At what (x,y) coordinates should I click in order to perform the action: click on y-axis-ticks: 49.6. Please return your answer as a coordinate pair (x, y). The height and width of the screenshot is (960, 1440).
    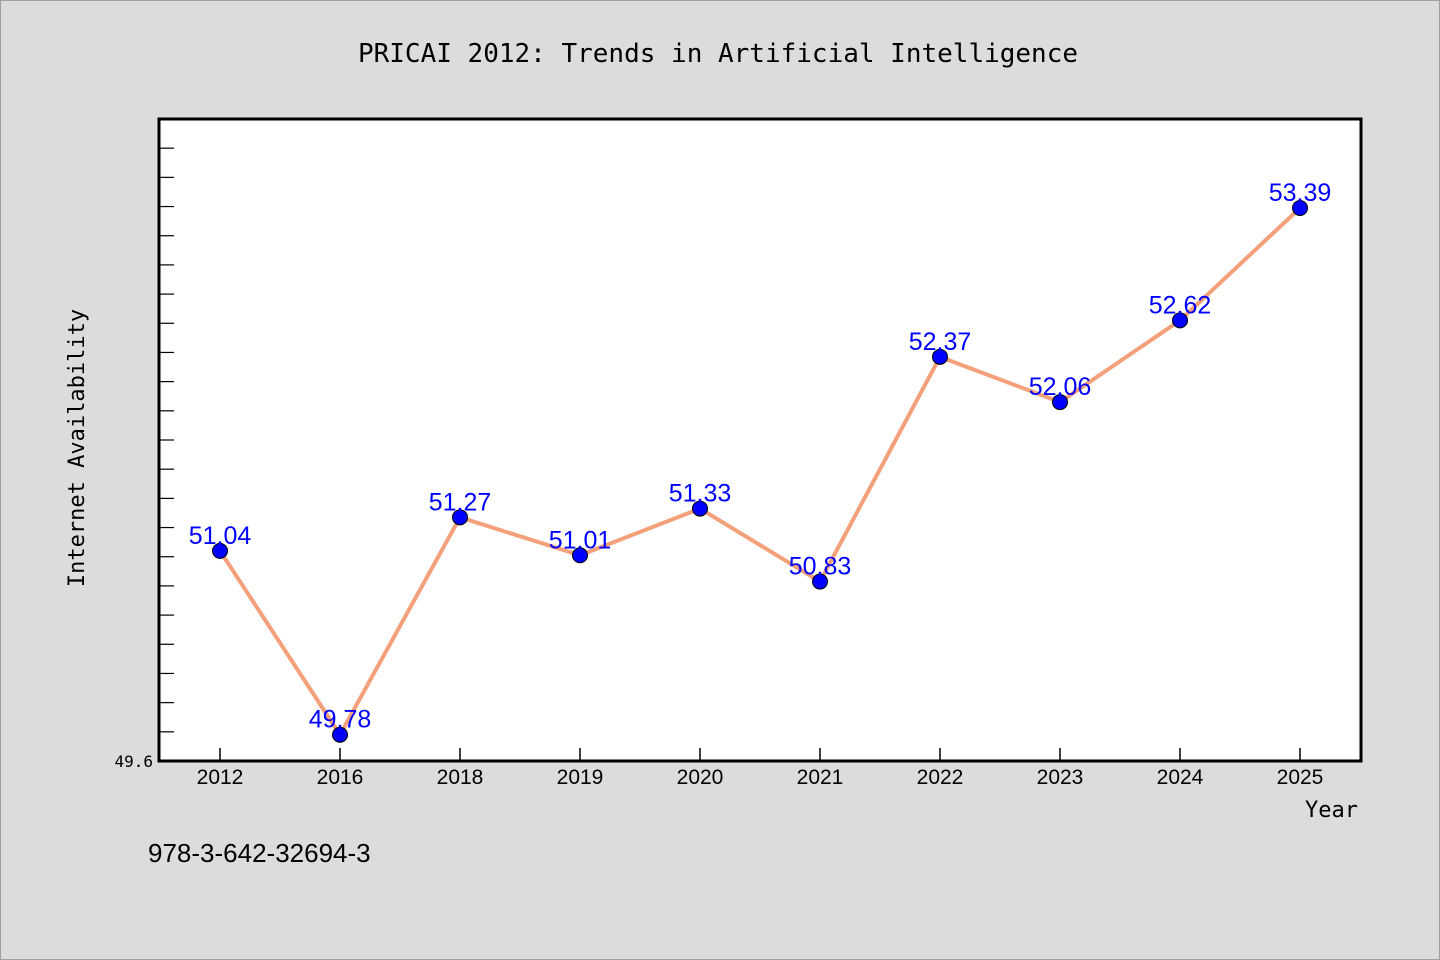
    Looking at the image, I should click on (144, 459).